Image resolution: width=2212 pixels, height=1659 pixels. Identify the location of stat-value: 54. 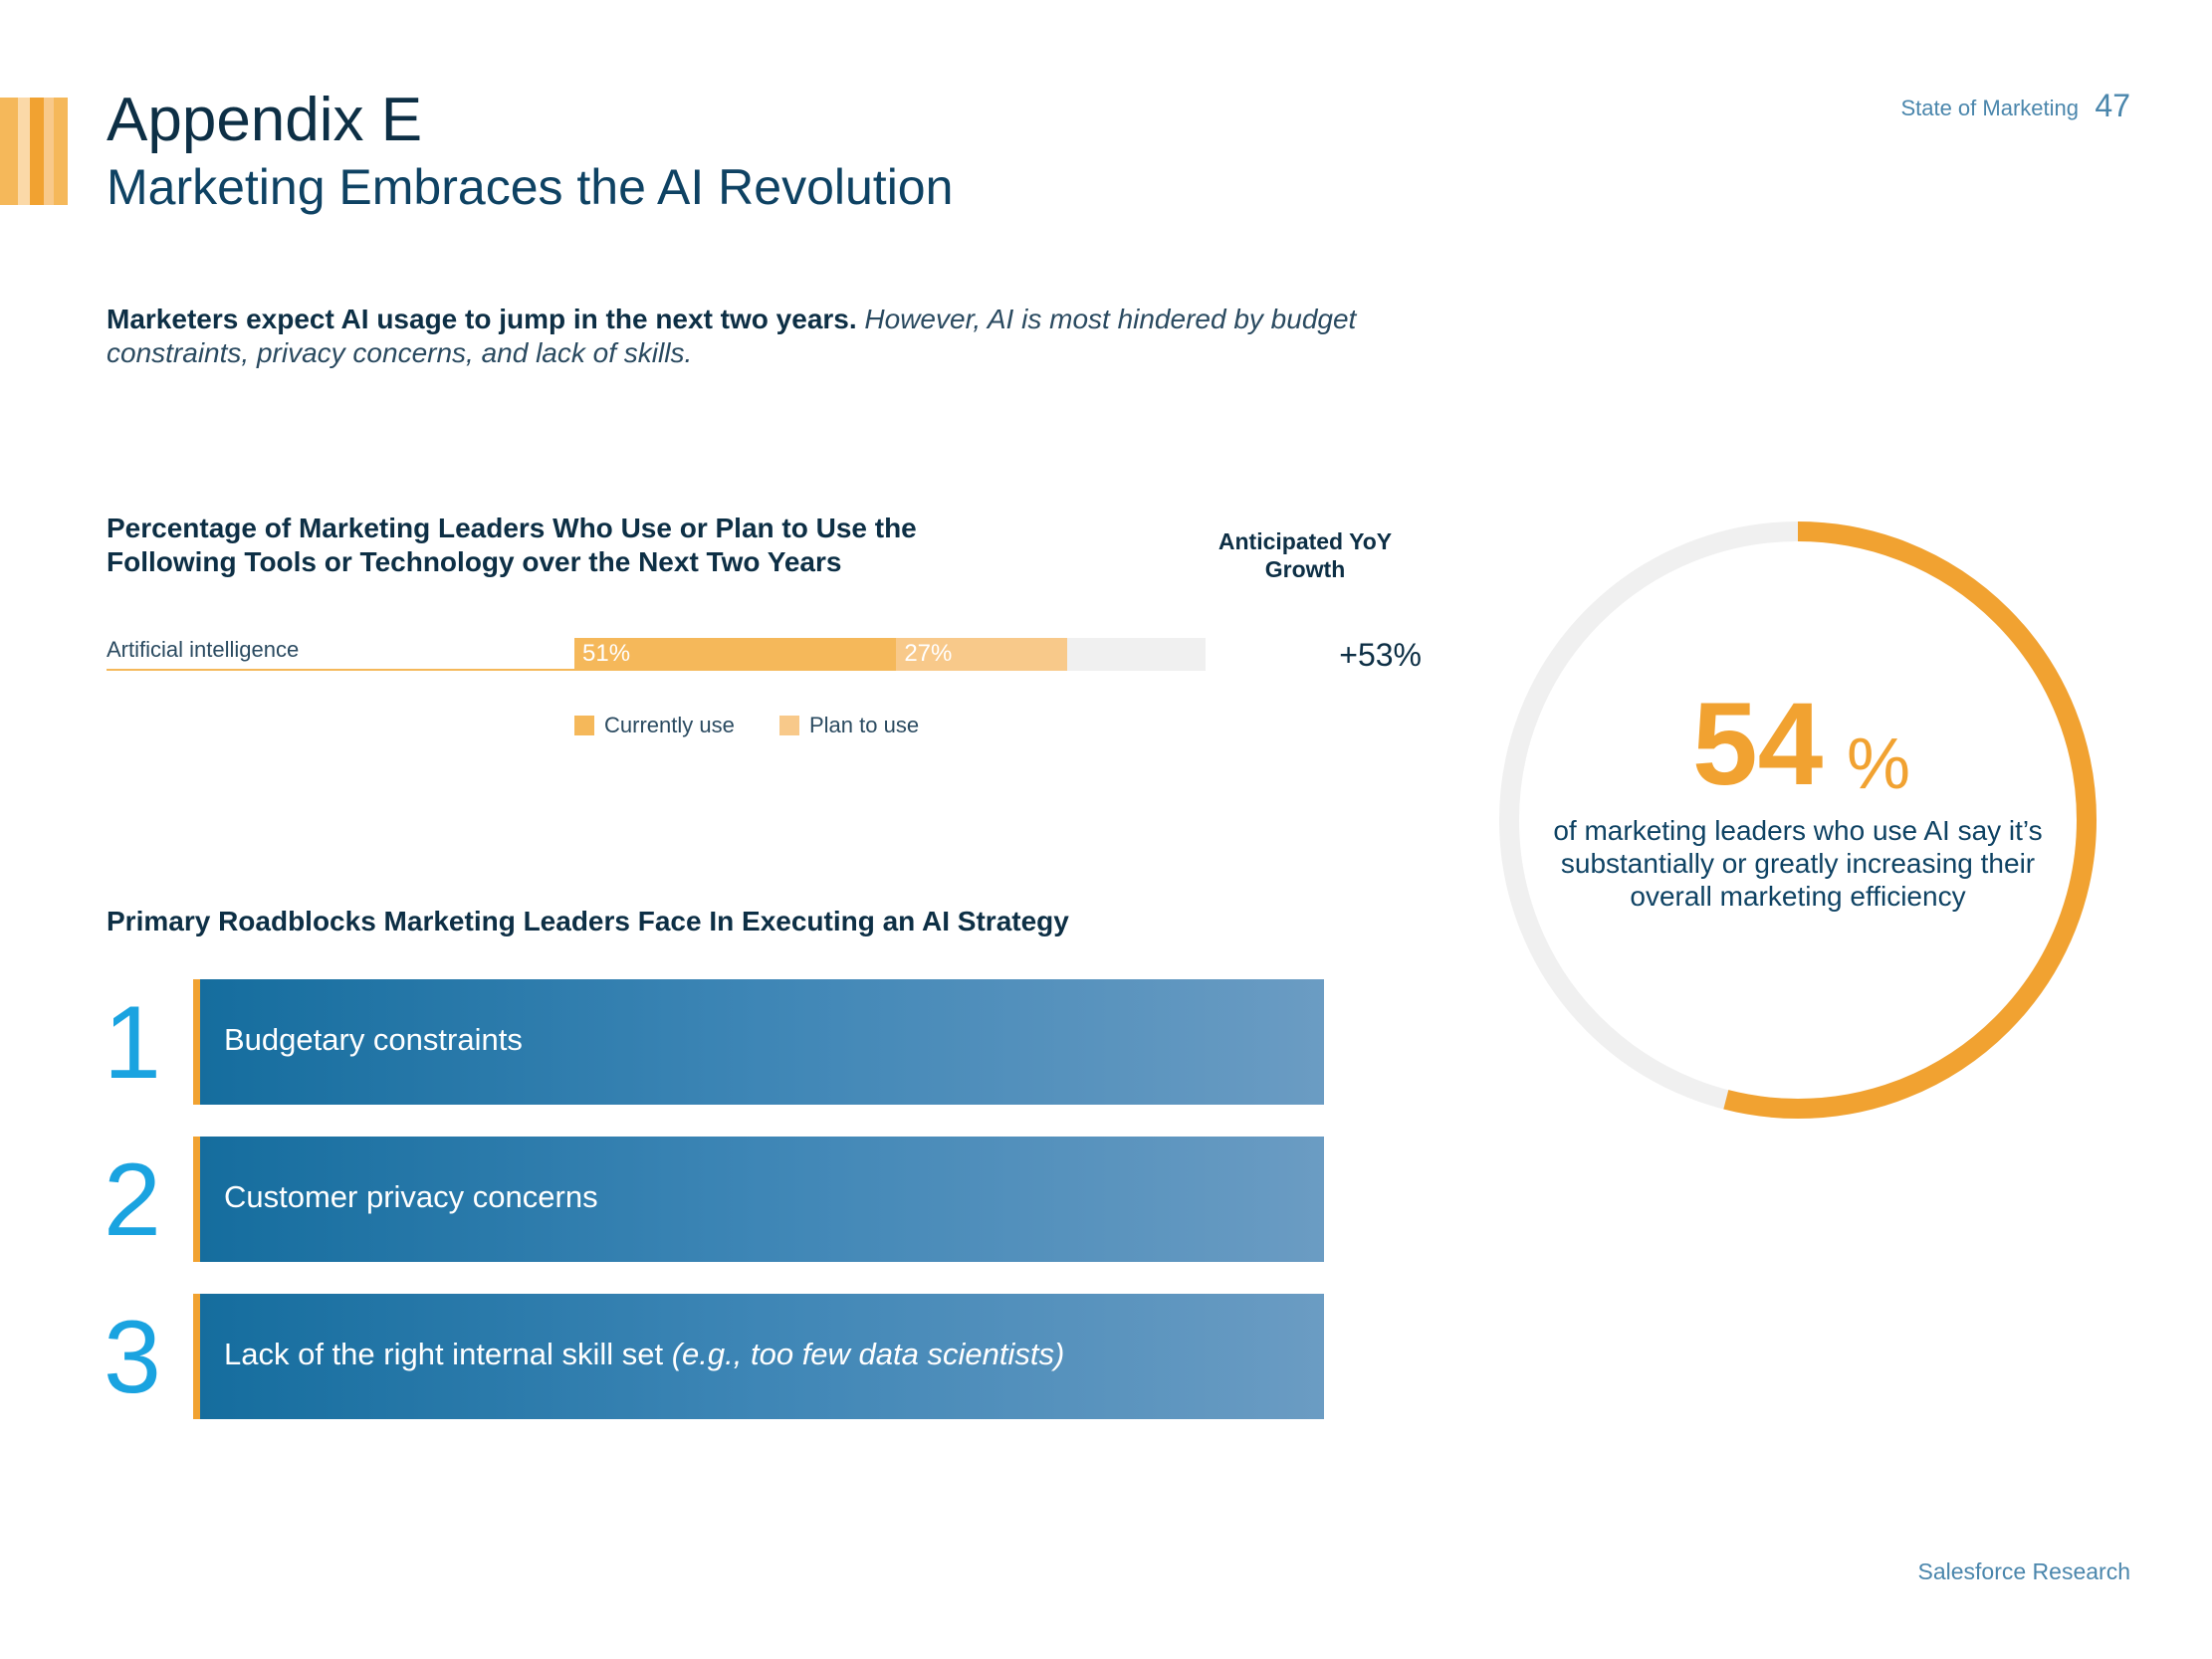
(1758, 744).